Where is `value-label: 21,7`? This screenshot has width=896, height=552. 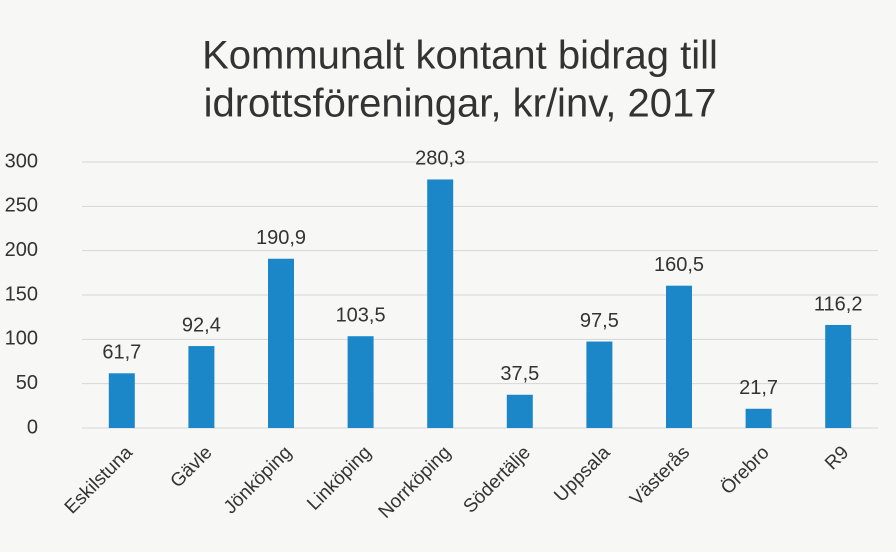
value-label: 21,7 is located at coordinates (758, 388).